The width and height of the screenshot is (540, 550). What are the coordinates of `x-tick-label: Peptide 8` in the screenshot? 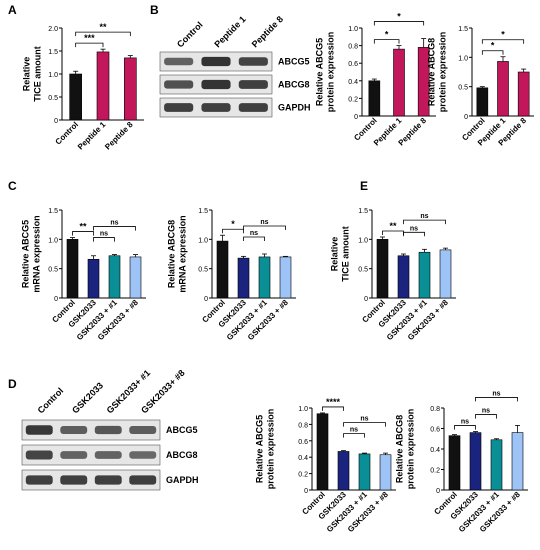 It's located at (119, 136).